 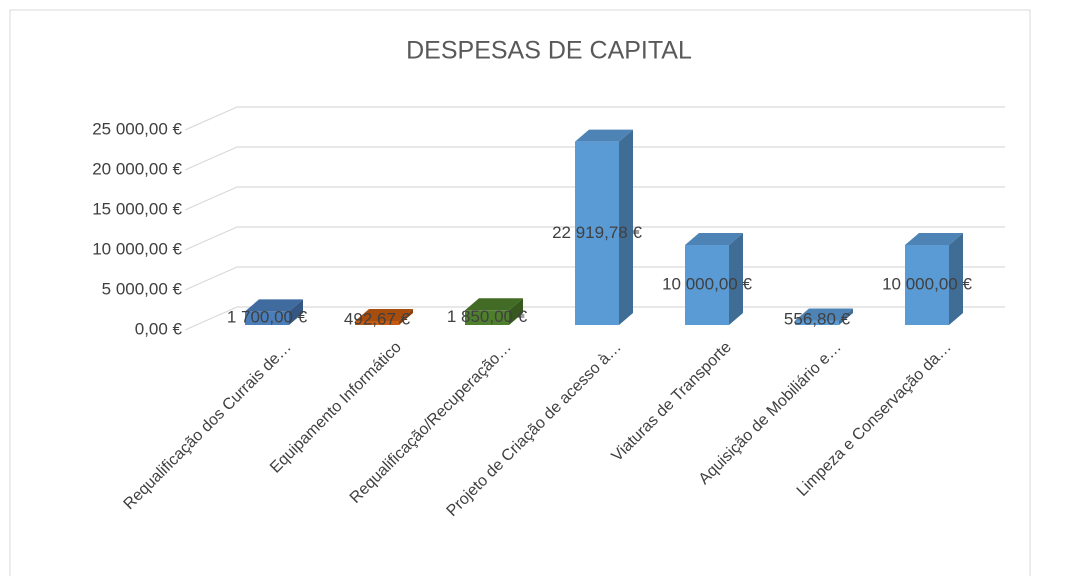 I want to click on data-label: 1 700,00 €, so click(x=267, y=317).